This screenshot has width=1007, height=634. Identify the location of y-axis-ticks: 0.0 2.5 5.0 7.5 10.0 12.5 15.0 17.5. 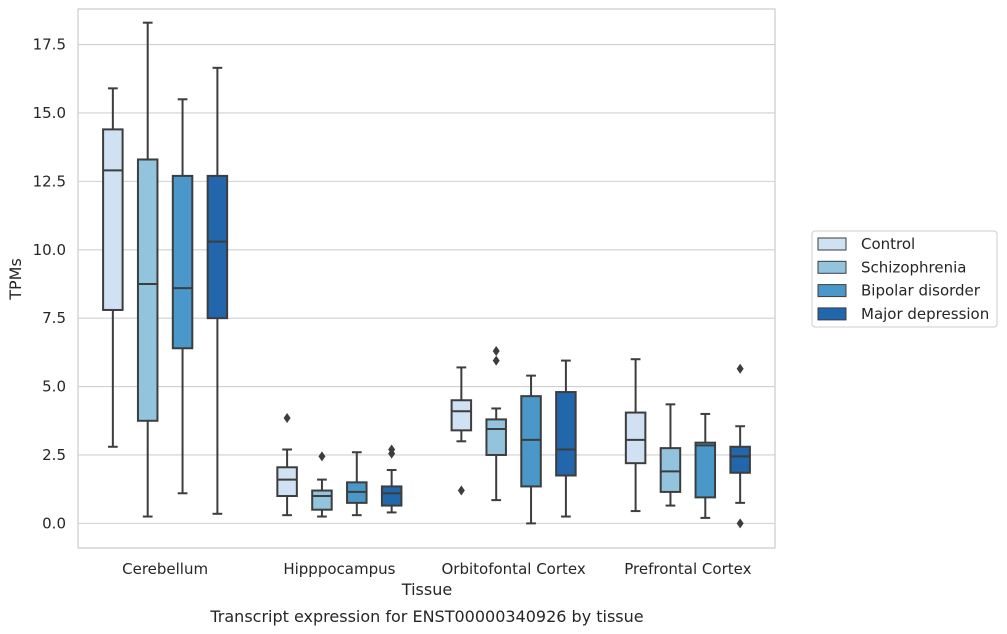
(49, 284).